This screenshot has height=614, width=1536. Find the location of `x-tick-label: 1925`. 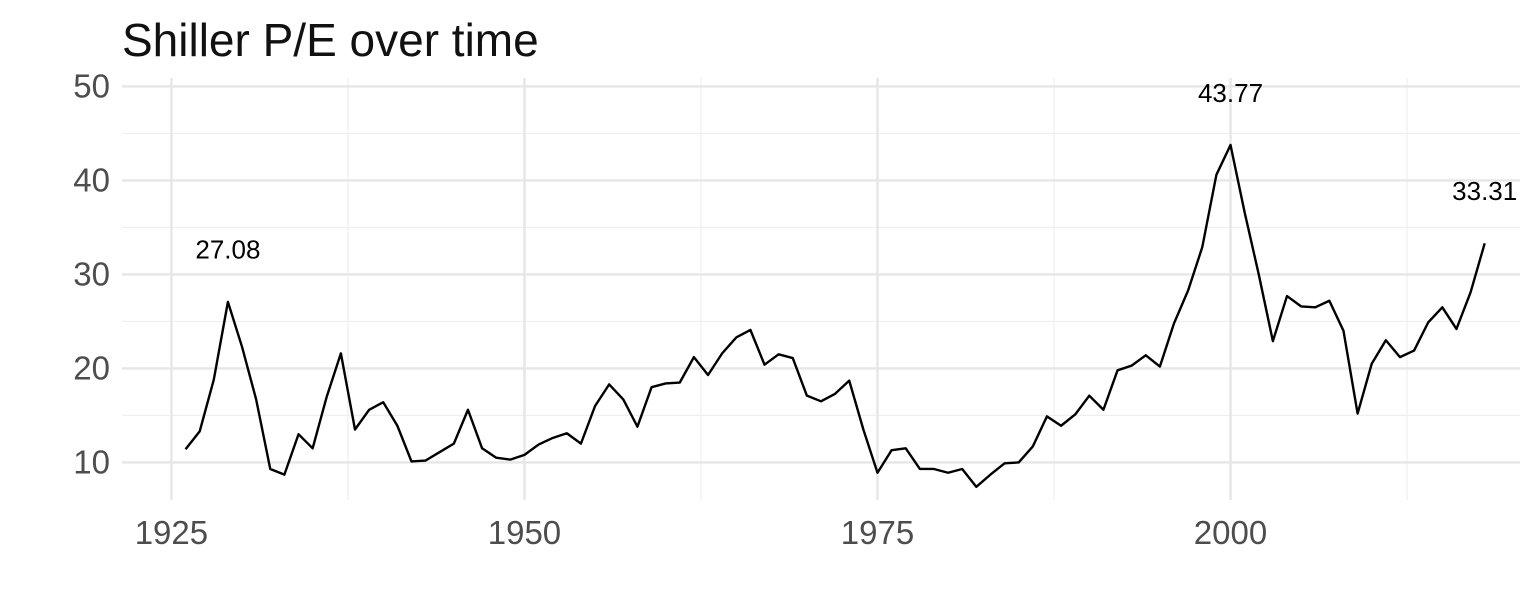

x-tick-label: 1925 is located at coordinates (171, 532).